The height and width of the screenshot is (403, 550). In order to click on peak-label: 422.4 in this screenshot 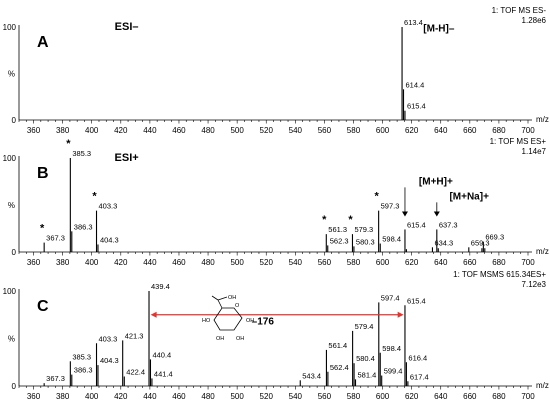, I will do `click(135, 372)`.